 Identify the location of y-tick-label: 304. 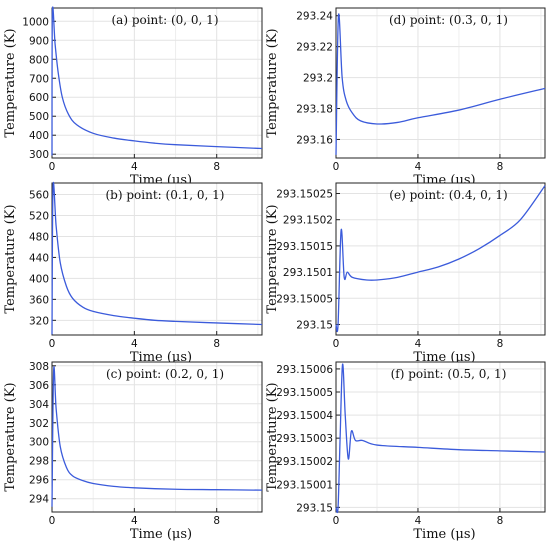
(39, 405).